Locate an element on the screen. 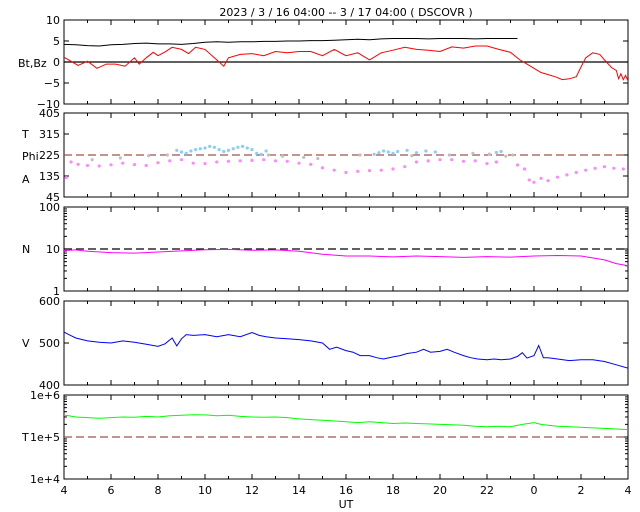 The height and width of the screenshot is (512, 640). y-tick-label: 400 is located at coordinates (49, 385).